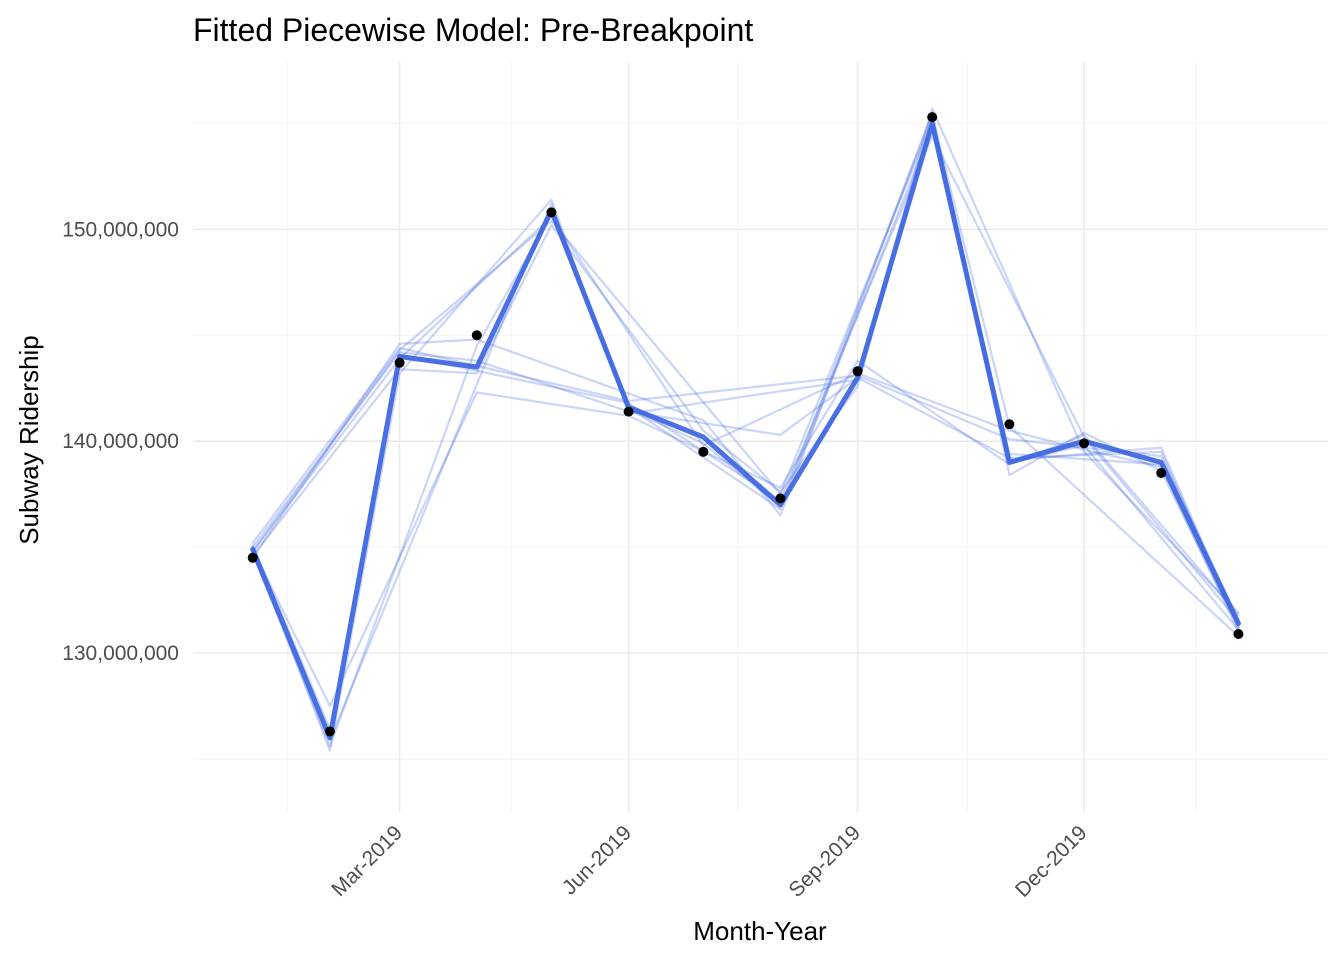 Image resolution: width=1344 pixels, height=960 pixels. I want to click on chart-title: Fitted Piecewise Model: Pre-Breakpoint, so click(473, 30).